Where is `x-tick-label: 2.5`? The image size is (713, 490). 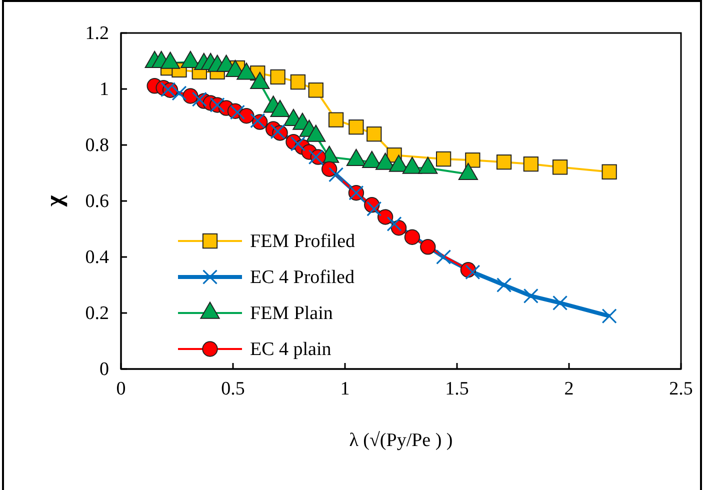 x-tick-label: 2.5 is located at coordinates (681, 389).